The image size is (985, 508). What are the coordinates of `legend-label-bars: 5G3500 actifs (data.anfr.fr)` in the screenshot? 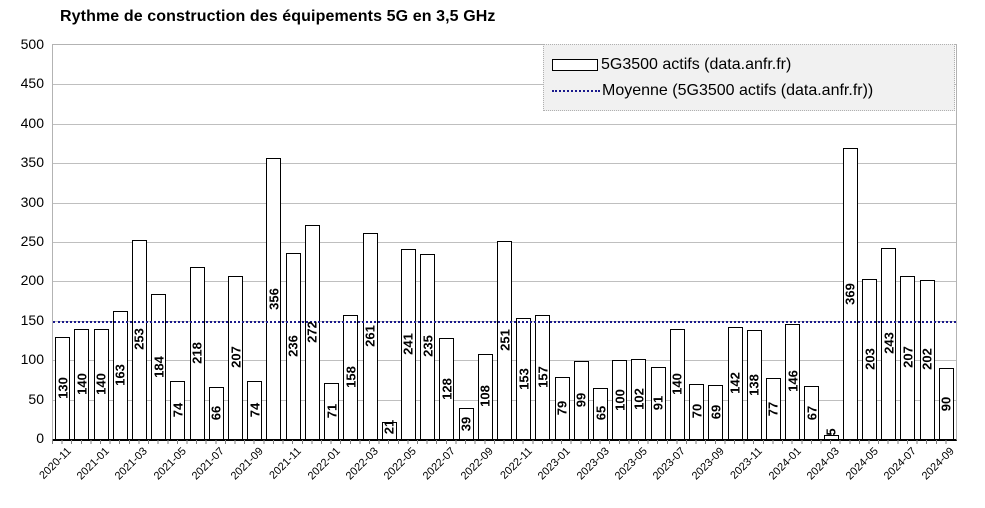 It's located at (696, 64).